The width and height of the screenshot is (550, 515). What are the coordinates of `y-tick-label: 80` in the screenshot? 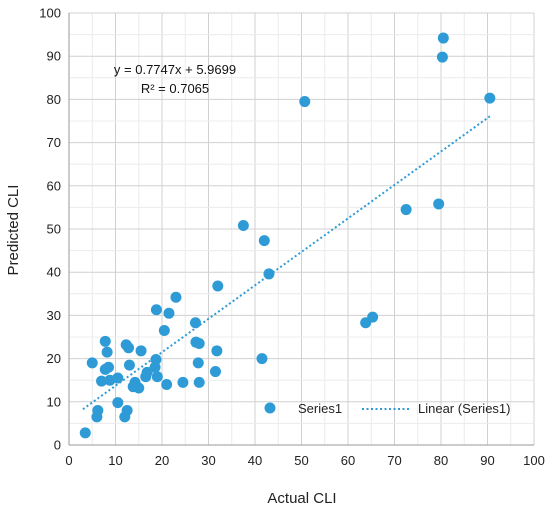 It's located at (54, 99).